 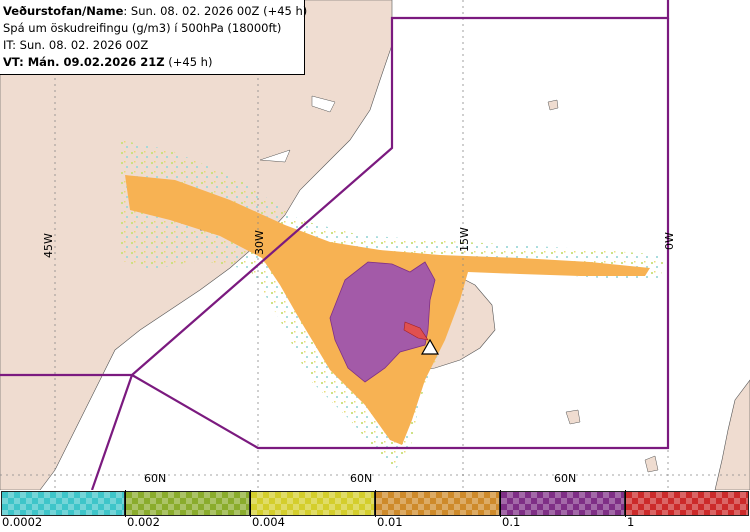 What do you see at coordinates (361, 478) in the screenshot?
I see `lat-label-2: 60N` at bounding box center [361, 478].